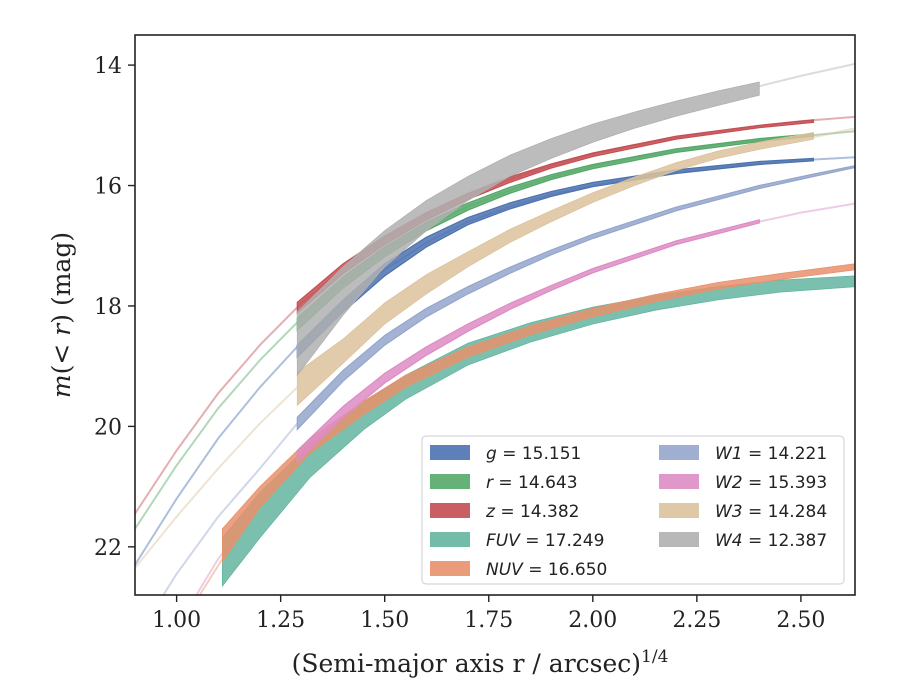  What do you see at coordinates (696, 620) in the screenshot?
I see `x-tick-label-5: 2.25` at bounding box center [696, 620].